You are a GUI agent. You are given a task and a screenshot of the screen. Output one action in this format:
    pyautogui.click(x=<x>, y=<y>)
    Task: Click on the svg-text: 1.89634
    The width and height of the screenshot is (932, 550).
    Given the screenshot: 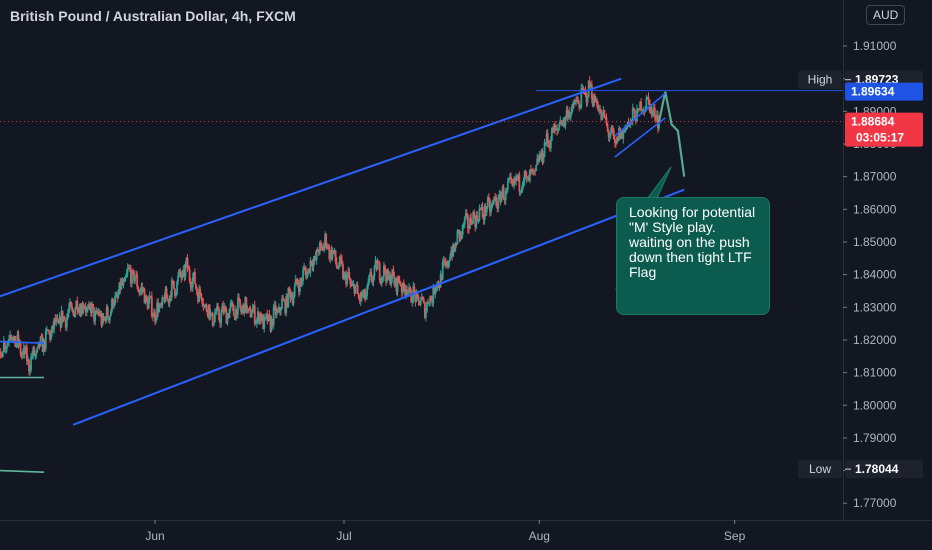 What is the action you would take?
    pyautogui.click(x=873, y=92)
    